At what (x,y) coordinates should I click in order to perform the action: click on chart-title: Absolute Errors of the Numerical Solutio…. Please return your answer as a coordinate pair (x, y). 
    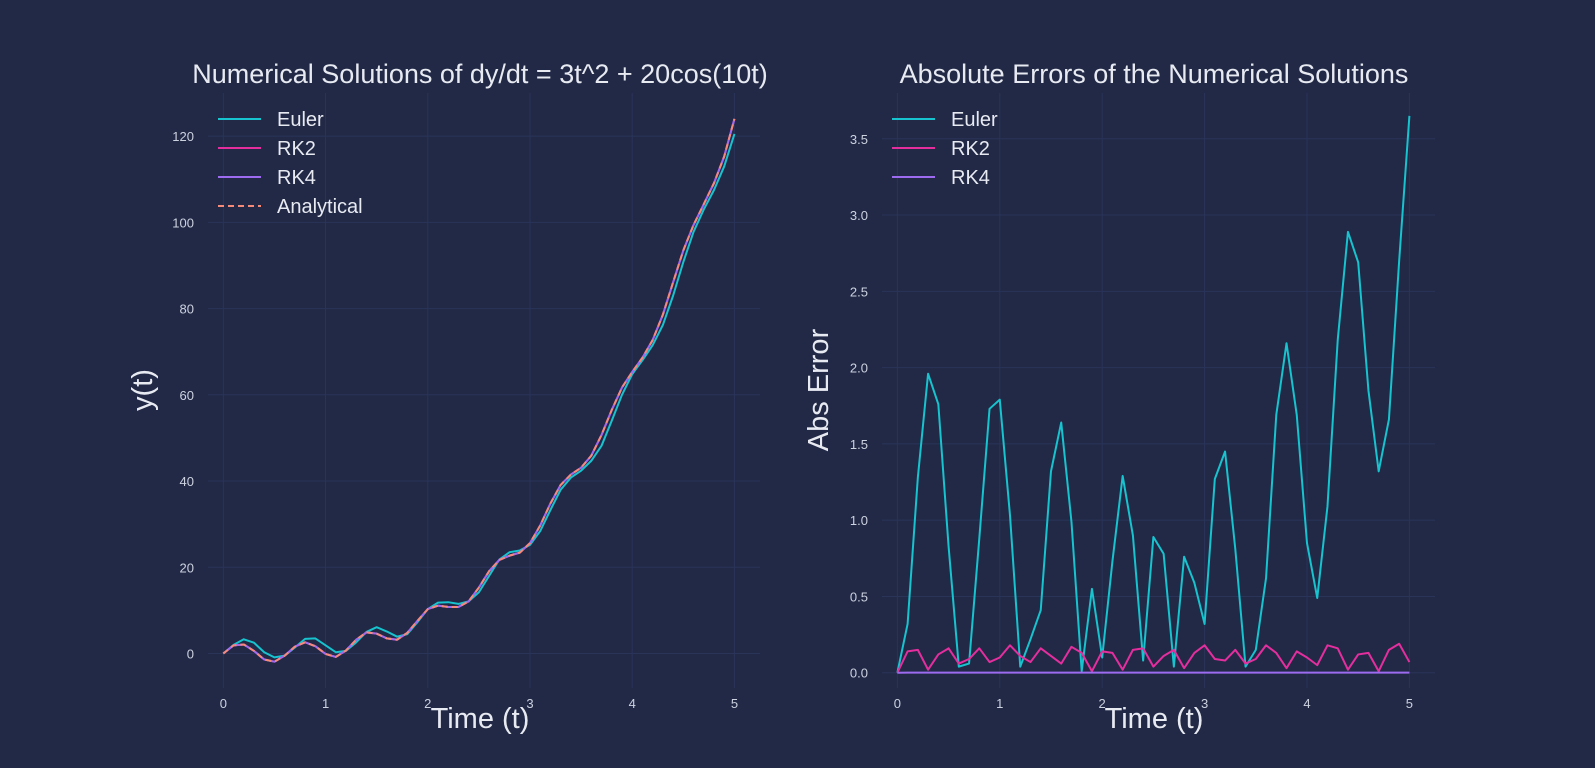
    Looking at the image, I should click on (1154, 74).